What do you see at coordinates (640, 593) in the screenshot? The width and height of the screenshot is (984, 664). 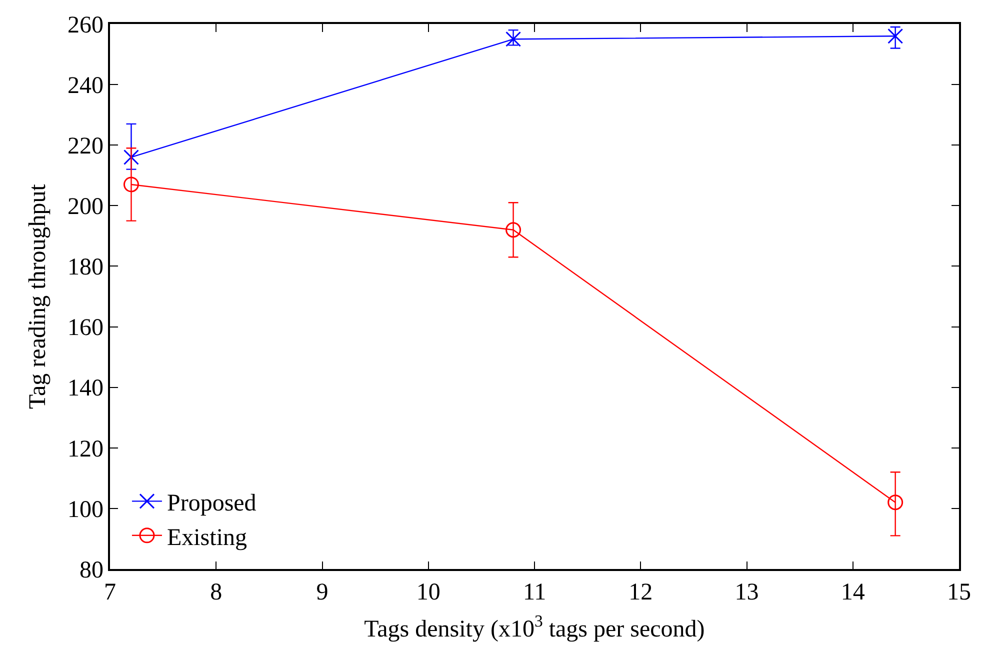 I see `x-tick-label: 12` at bounding box center [640, 593].